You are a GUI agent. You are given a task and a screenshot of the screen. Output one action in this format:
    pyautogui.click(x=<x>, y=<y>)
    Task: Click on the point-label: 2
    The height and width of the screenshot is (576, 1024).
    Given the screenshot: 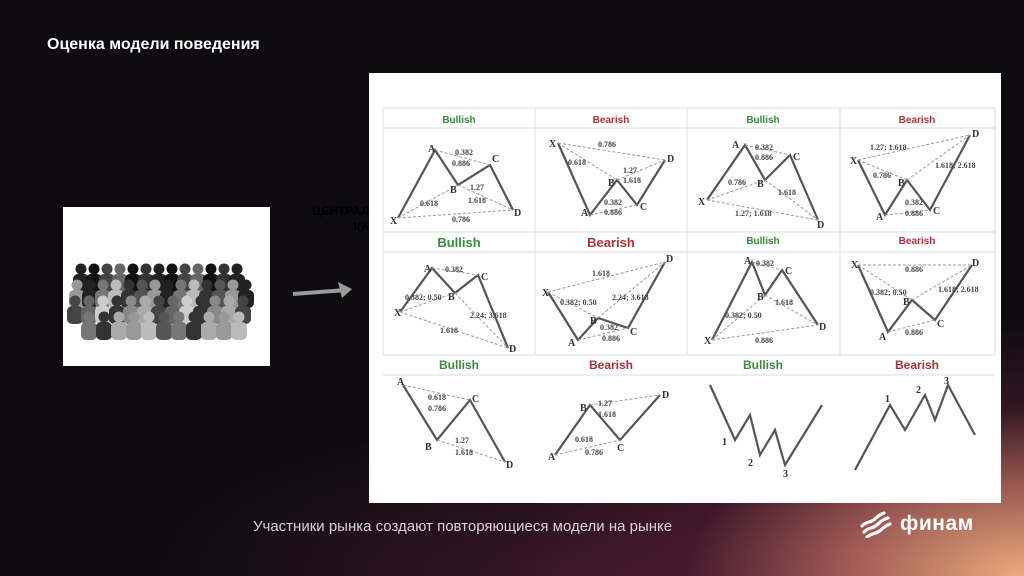 What is the action you would take?
    pyautogui.click(x=918, y=390)
    